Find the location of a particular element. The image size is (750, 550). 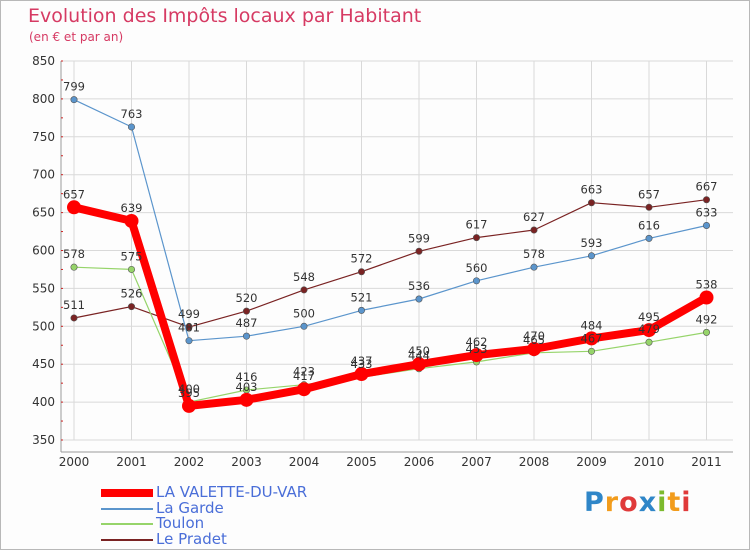

data-label: 470 is located at coordinates (534, 336).